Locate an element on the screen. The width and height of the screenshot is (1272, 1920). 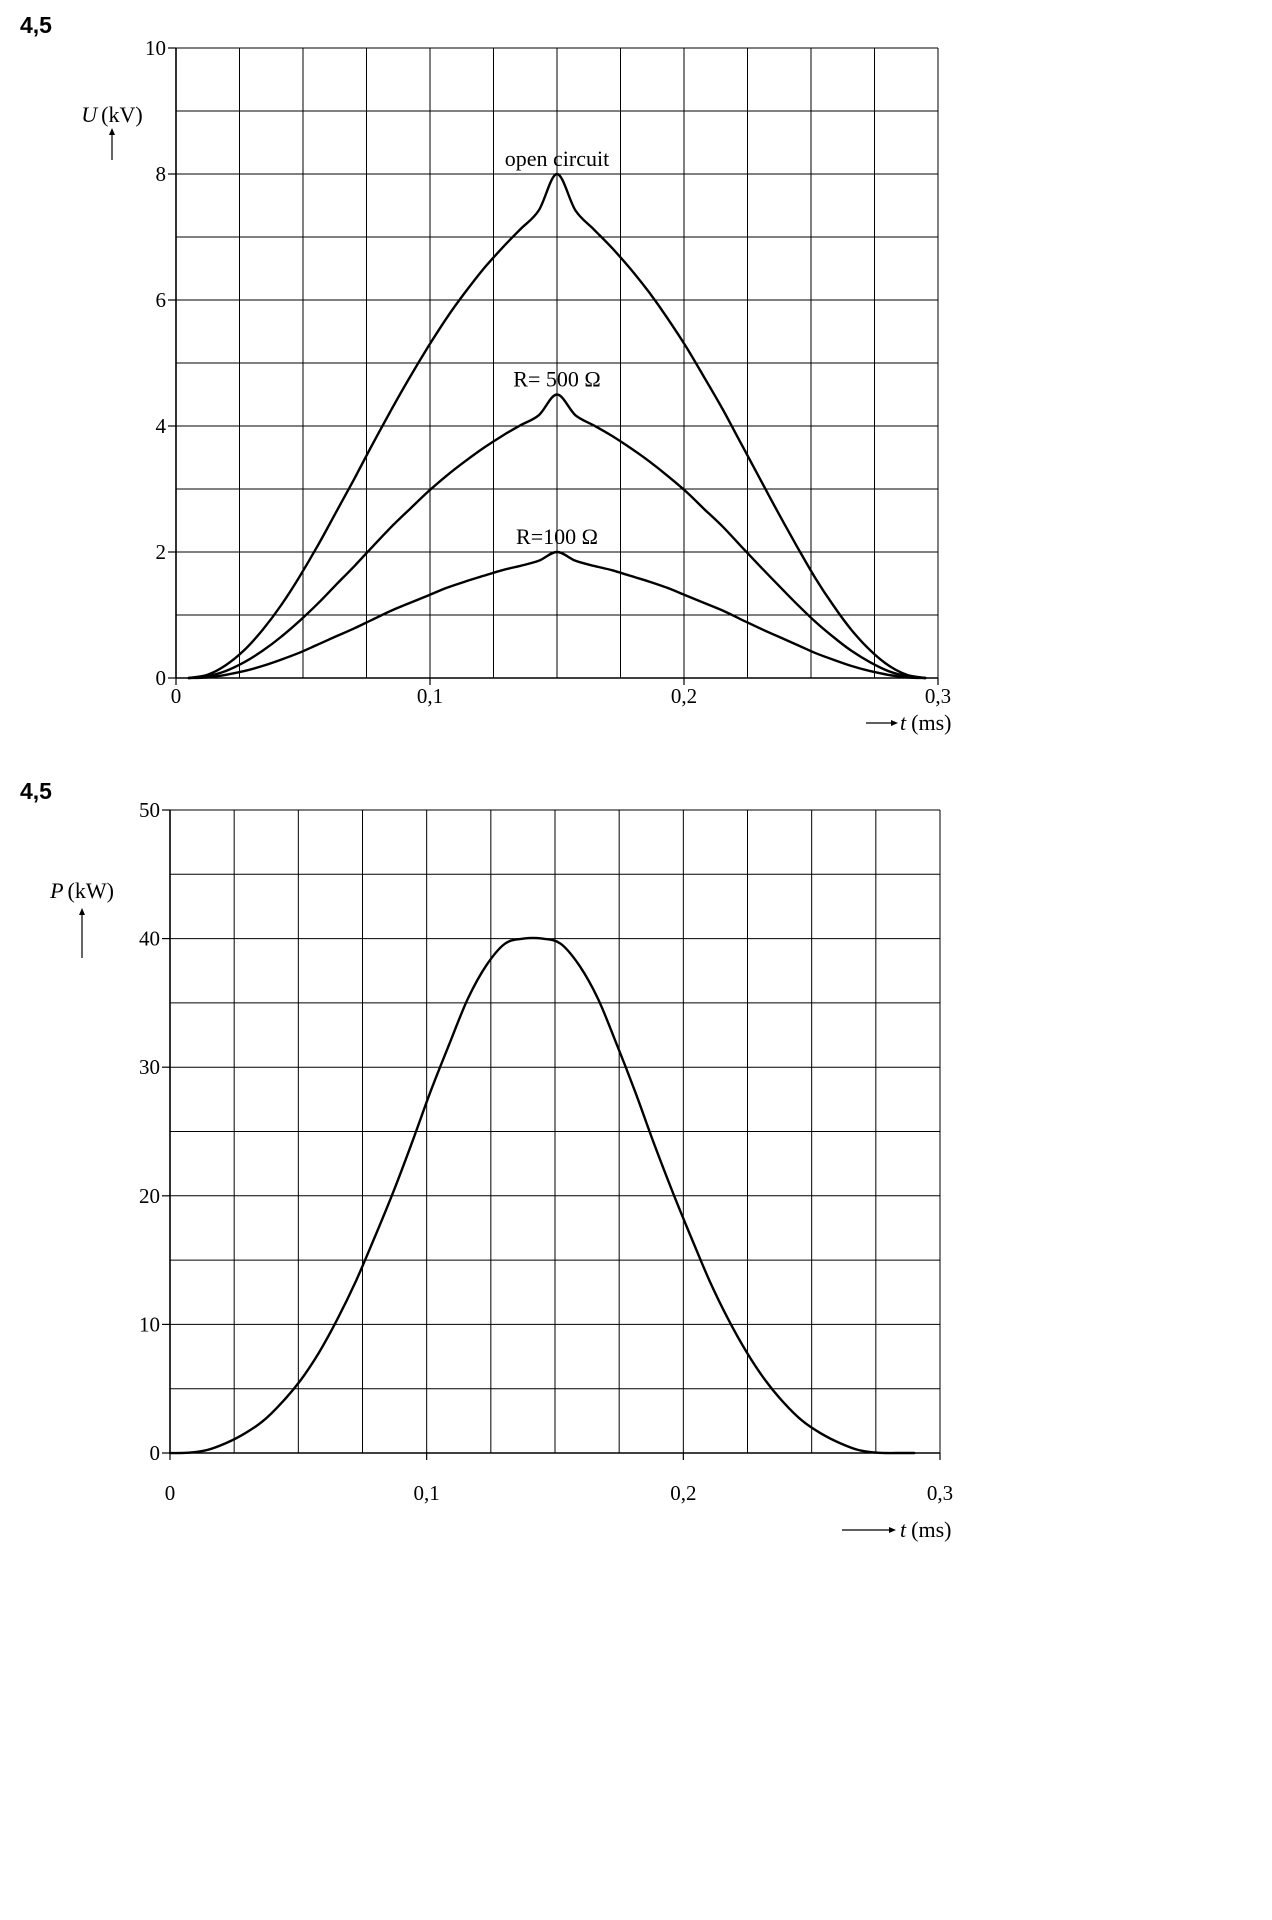
y-axis-unit: (kV) is located at coordinates (122, 114).